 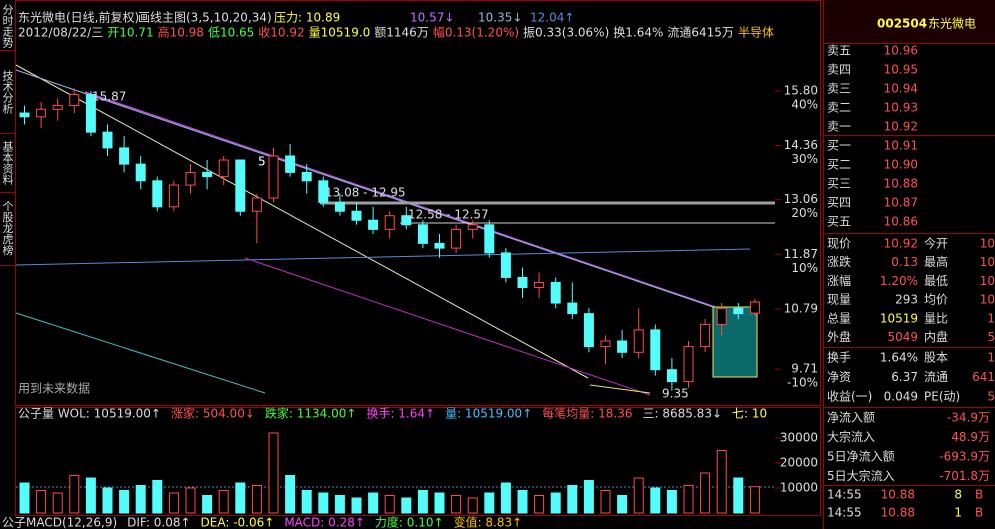 What do you see at coordinates (675, 394) in the screenshot?
I see `chart-annotation: 9.35` at bounding box center [675, 394].